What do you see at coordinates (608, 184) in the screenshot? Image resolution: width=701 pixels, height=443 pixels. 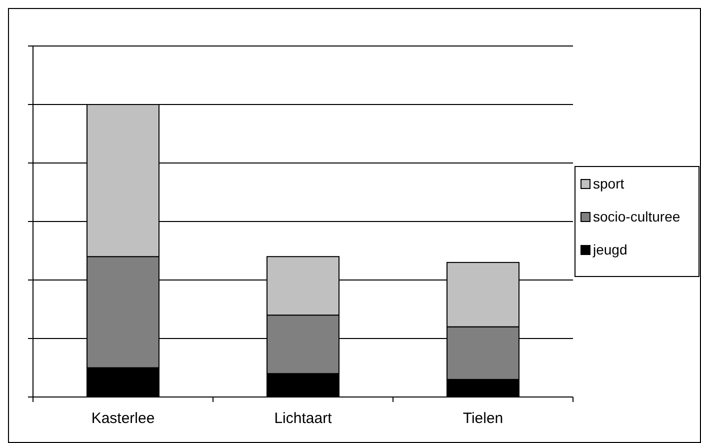 I see `legend-label: sport` at bounding box center [608, 184].